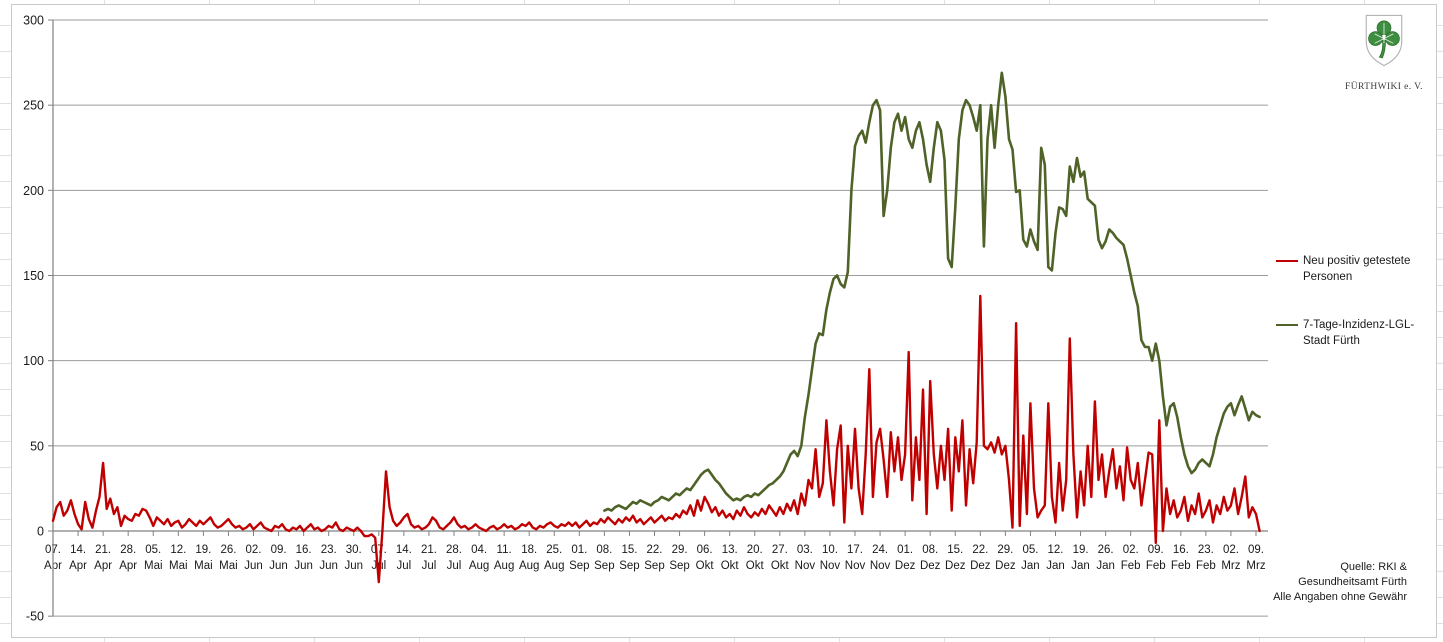 The image size is (1443, 642). What do you see at coordinates (33, 106) in the screenshot?
I see `y-axis-label: 250` at bounding box center [33, 106].